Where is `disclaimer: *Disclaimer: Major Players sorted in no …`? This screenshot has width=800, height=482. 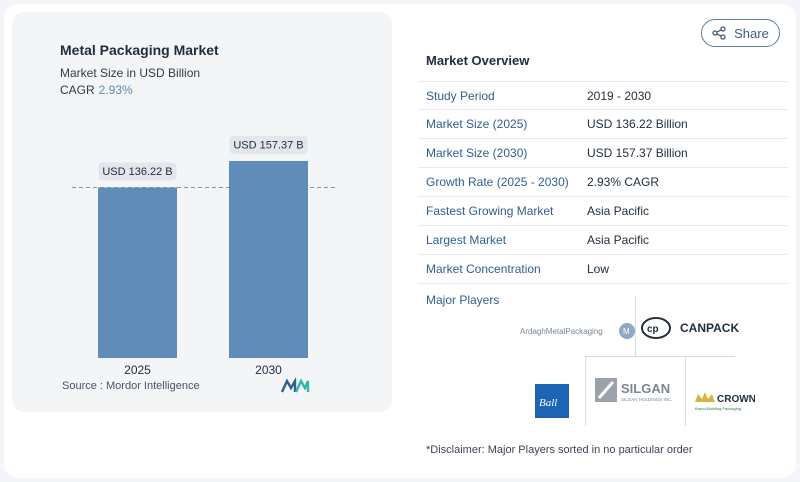
disclaimer: *Disclaimer: Major Players sorted in no … is located at coordinates (559, 450).